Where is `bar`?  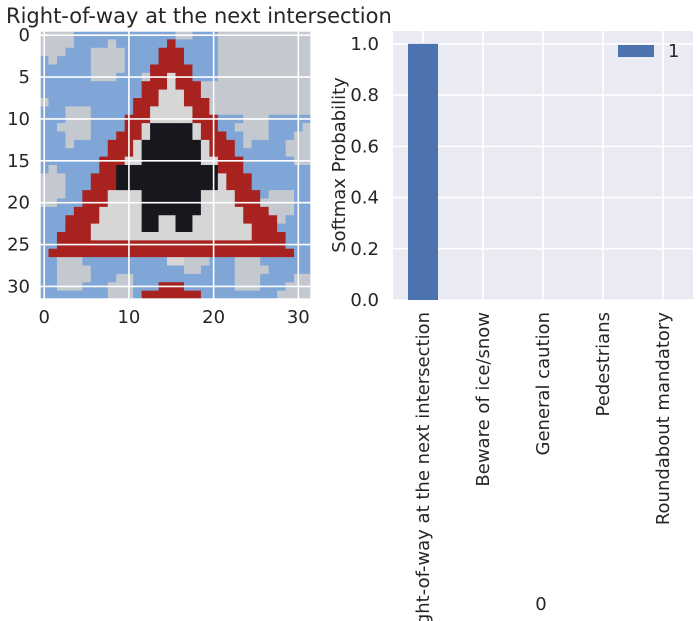 bar is located at coordinates (423, 172).